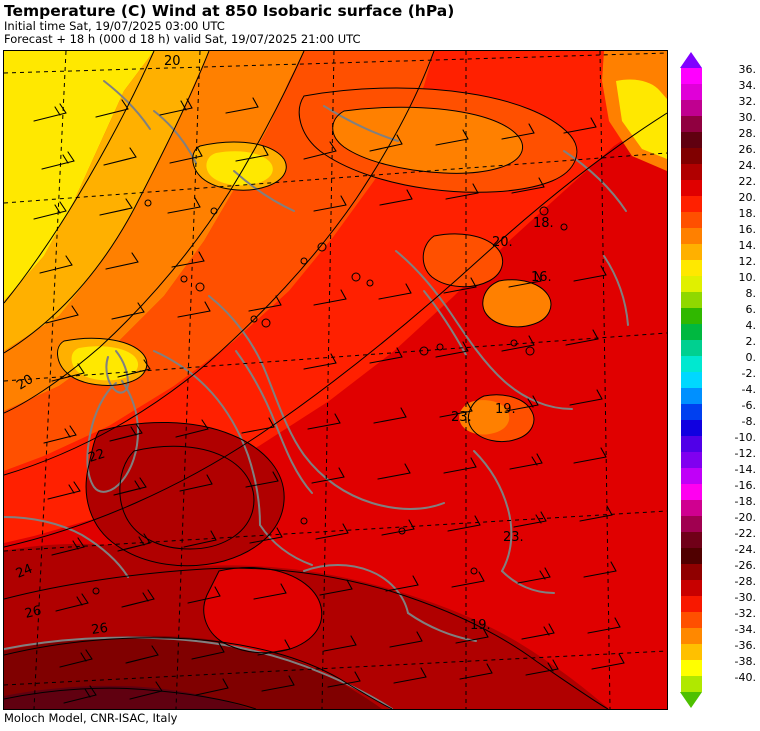 The width and height of the screenshot is (760, 731). Describe the element at coordinates (745, 645) in the screenshot. I see `colorbar-tick-label: -36.` at that location.